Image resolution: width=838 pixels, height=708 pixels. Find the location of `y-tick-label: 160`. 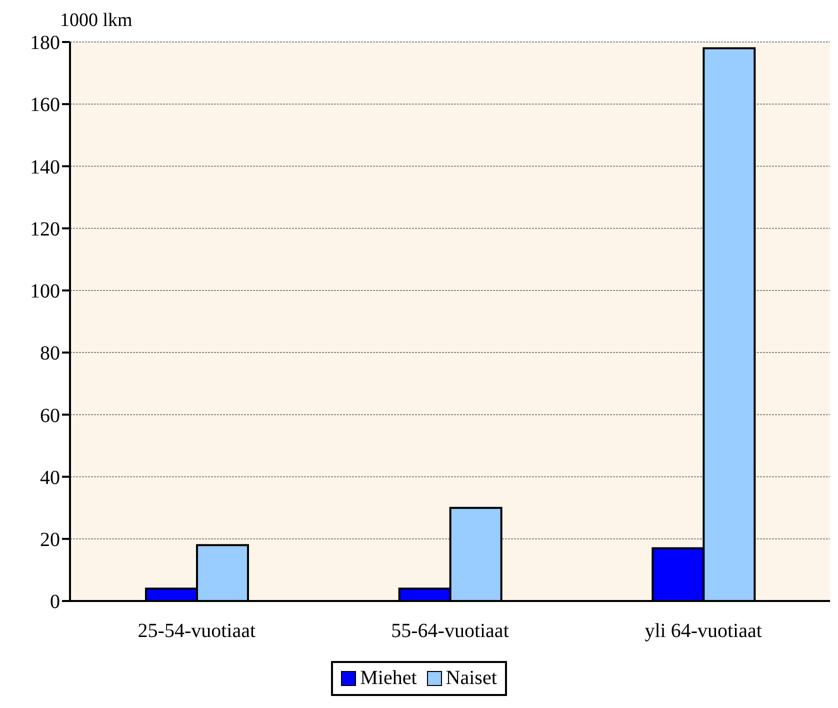

y-tick-label: 160 is located at coordinates (45, 105).